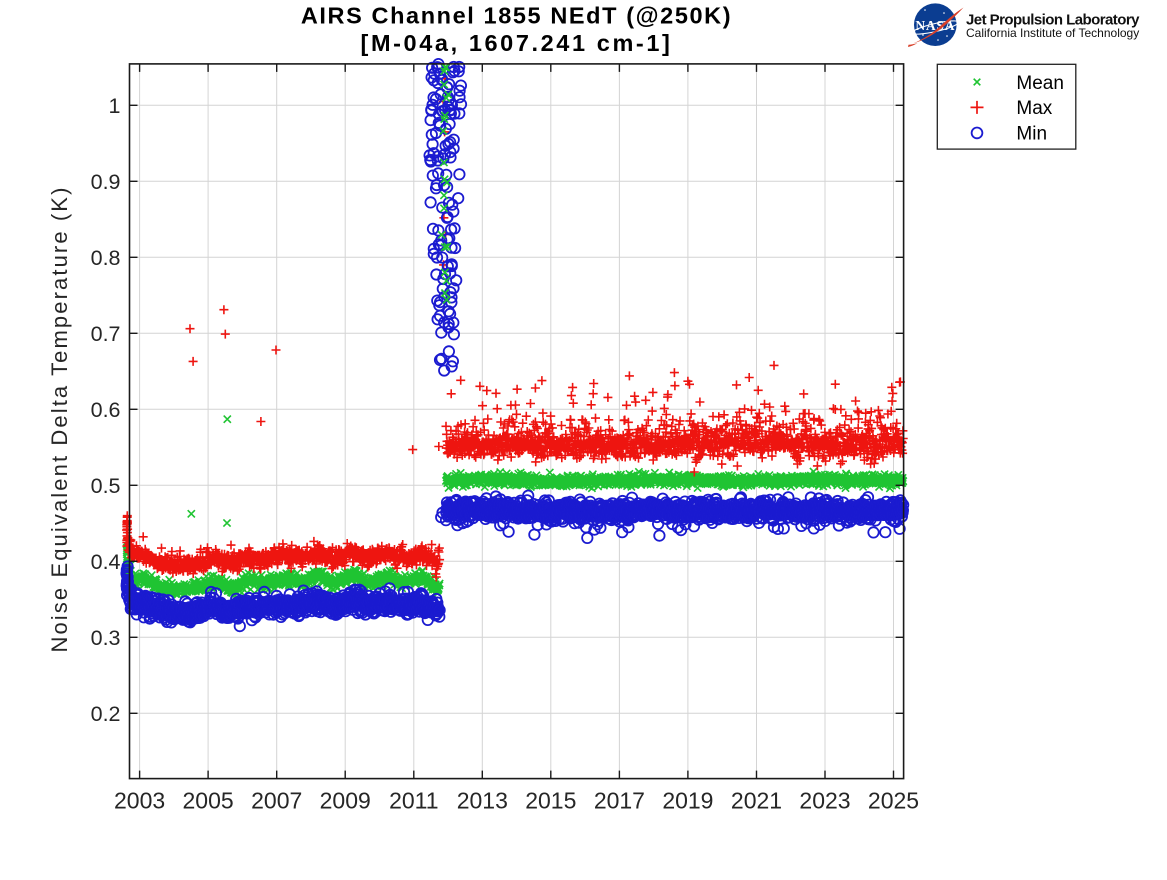 Image resolution: width=1167 pixels, height=880 pixels. What do you see at coordinates (106, 638) in the screenshot?
I see `svg-text: 0.3` at bounding box center [106, 638].